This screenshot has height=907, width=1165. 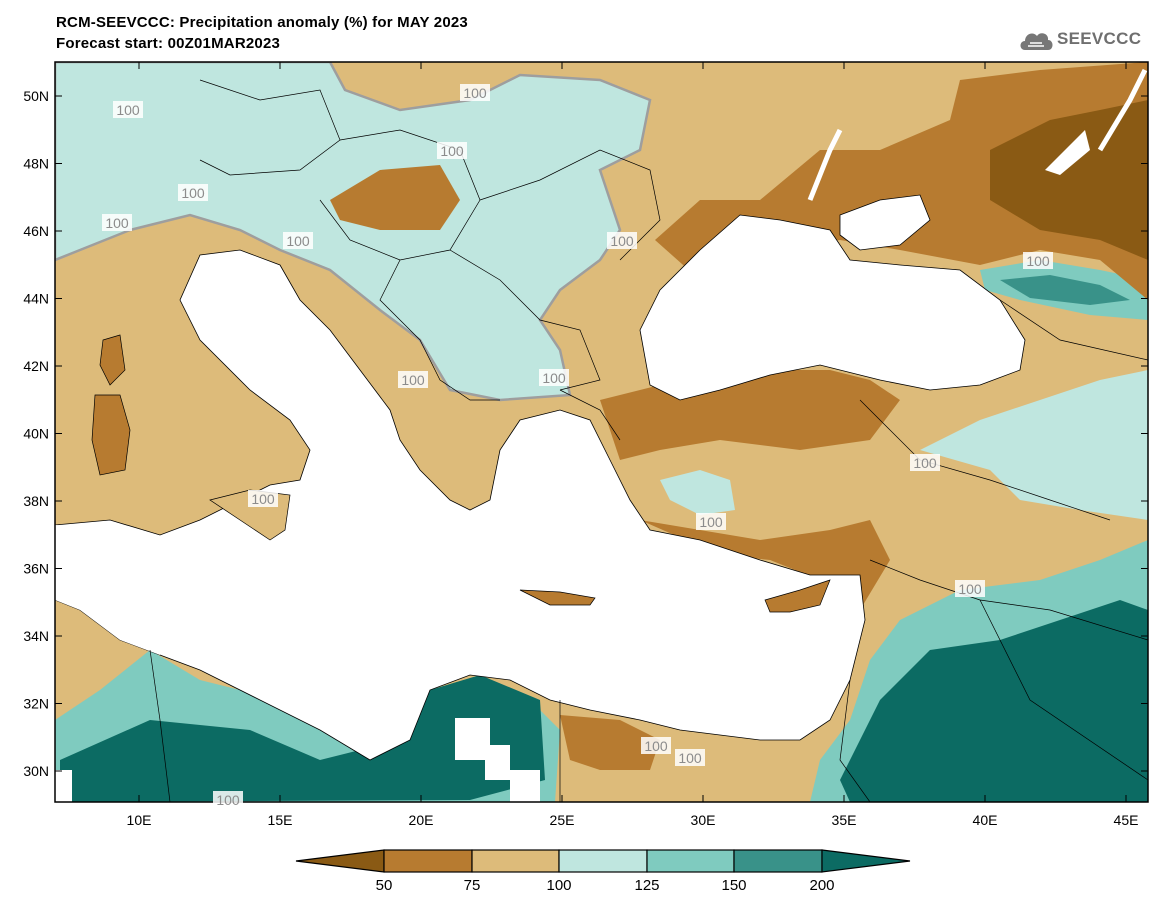 I want to click on lat-tick-label: 34N, so click(x=36, y=636).